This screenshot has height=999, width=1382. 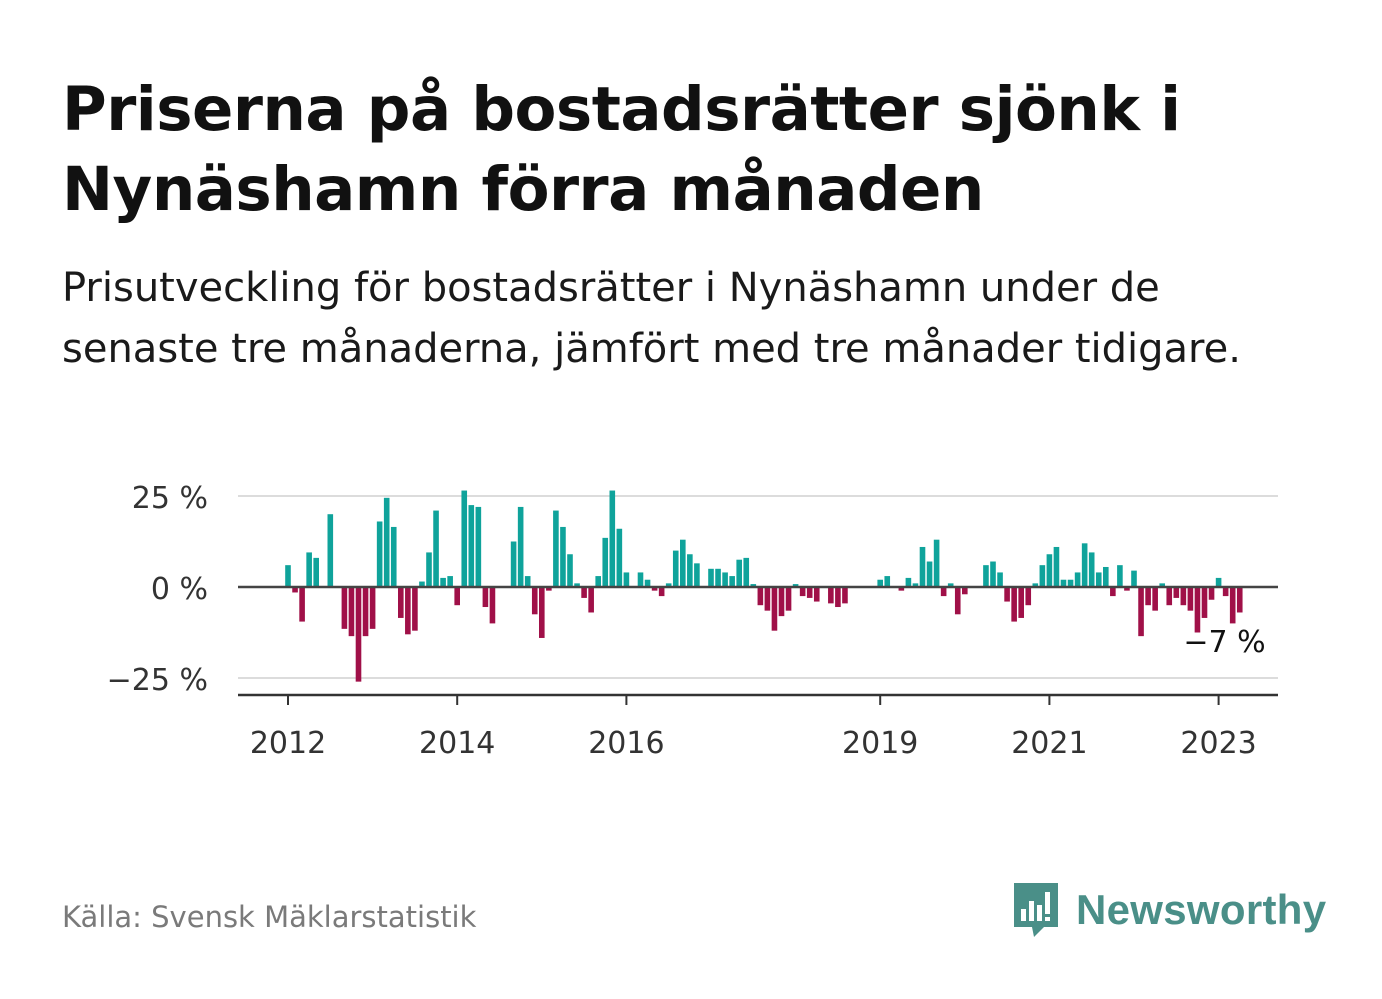 I want to click on x-tick-label: 2019, so click(x=880, y=743).